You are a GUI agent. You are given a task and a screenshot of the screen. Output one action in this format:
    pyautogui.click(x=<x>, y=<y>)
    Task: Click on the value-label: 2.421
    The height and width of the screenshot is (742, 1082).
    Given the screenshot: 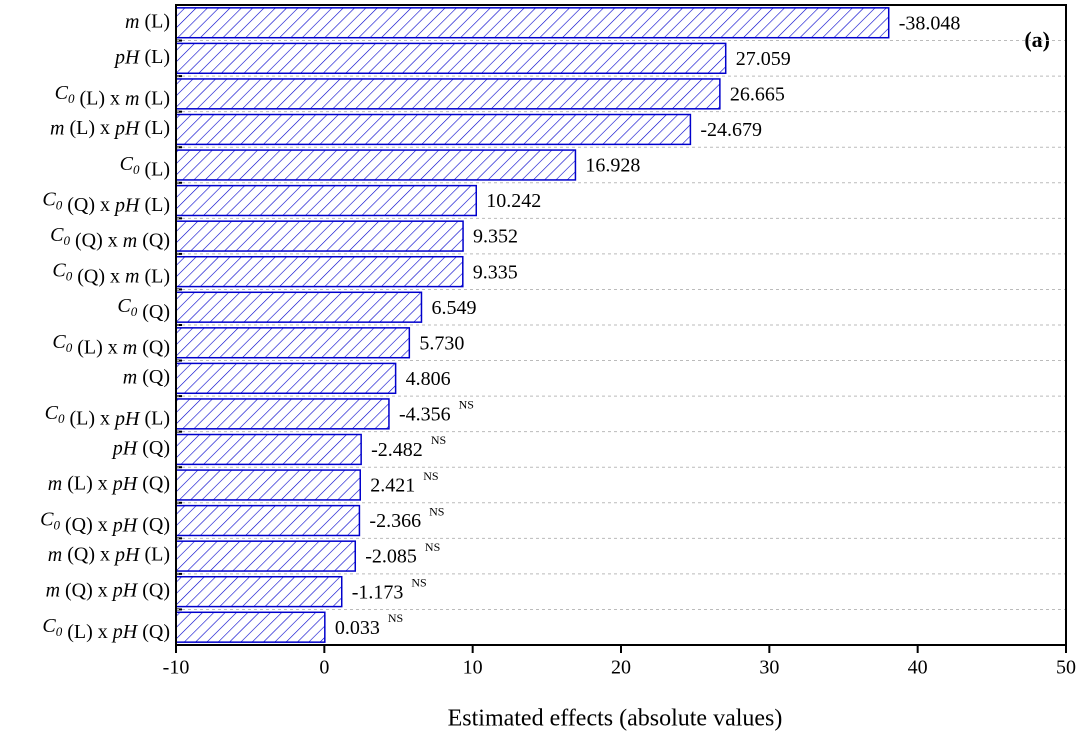 What is the action you would take?
    pyautogui.click(x=392, y=486)
    